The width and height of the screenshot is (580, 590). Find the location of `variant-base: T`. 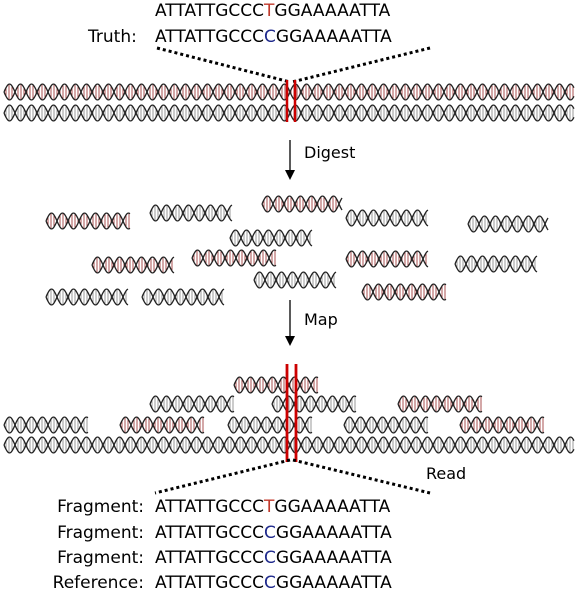

variant-base: T is located at coordinates (269, 11).